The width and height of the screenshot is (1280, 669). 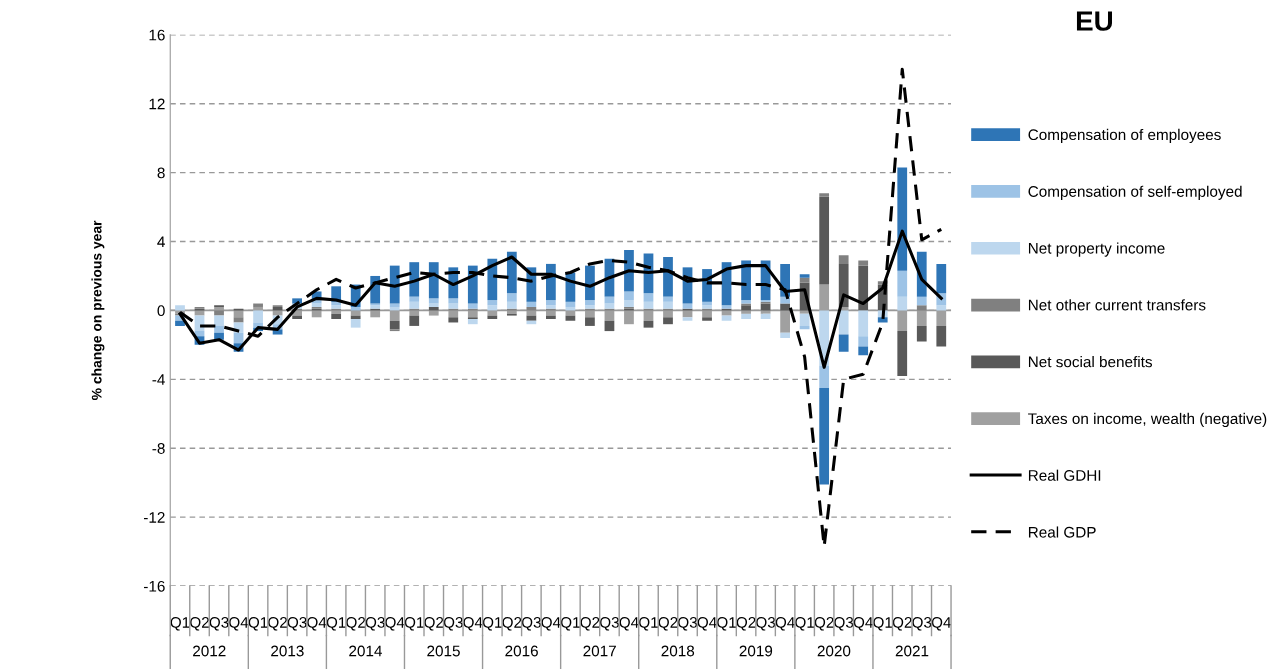 I want to click on text: 2013, so click(x=287, y=651).